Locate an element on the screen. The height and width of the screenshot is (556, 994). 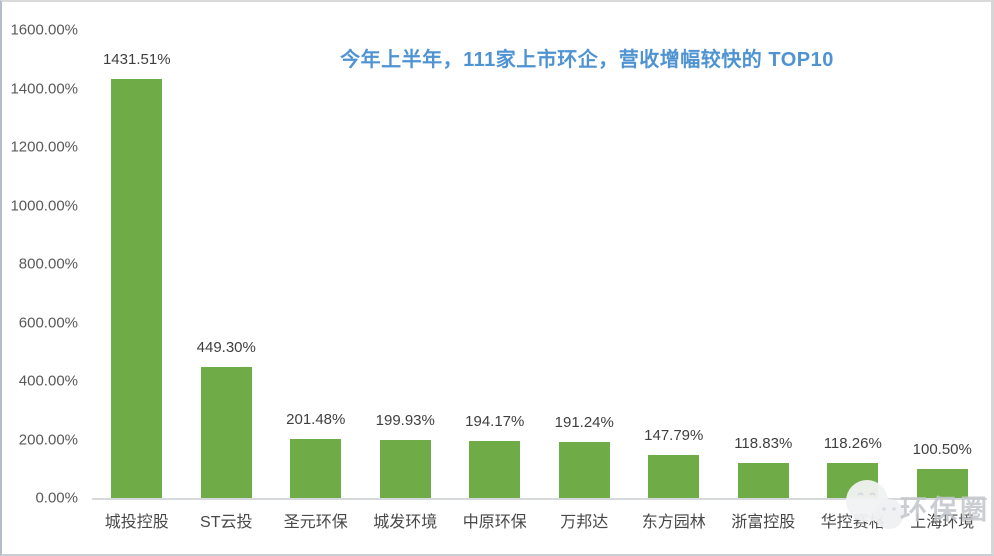
bar-slot: 199.93% is located at coordinates (406, 264).